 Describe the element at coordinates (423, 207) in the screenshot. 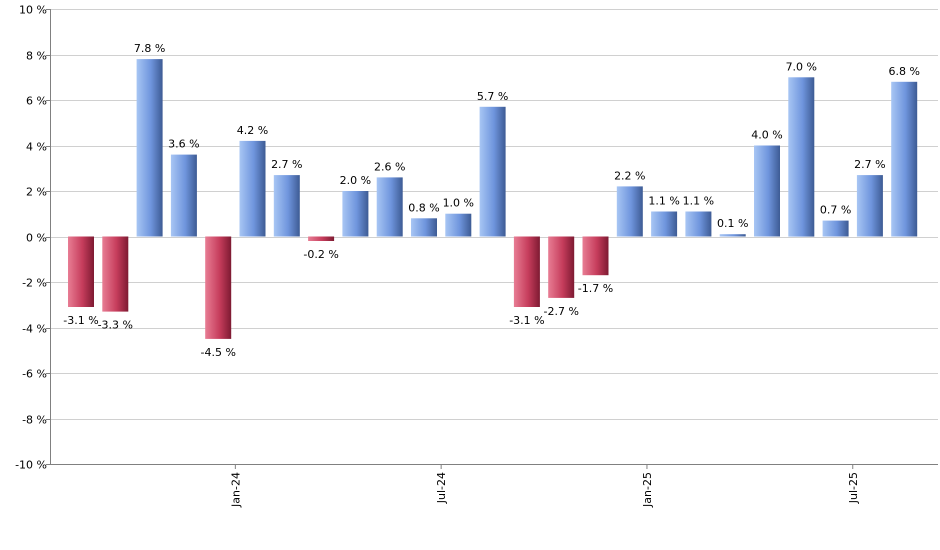

I see `bar-value-label: 0.8 %` at that location.